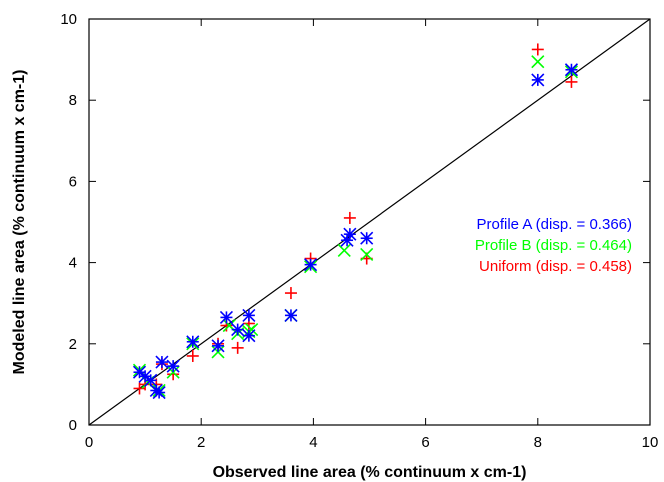  I want to click on legend-entry-uniform: Uniform (disp. = 0.458), so click(555, 266).